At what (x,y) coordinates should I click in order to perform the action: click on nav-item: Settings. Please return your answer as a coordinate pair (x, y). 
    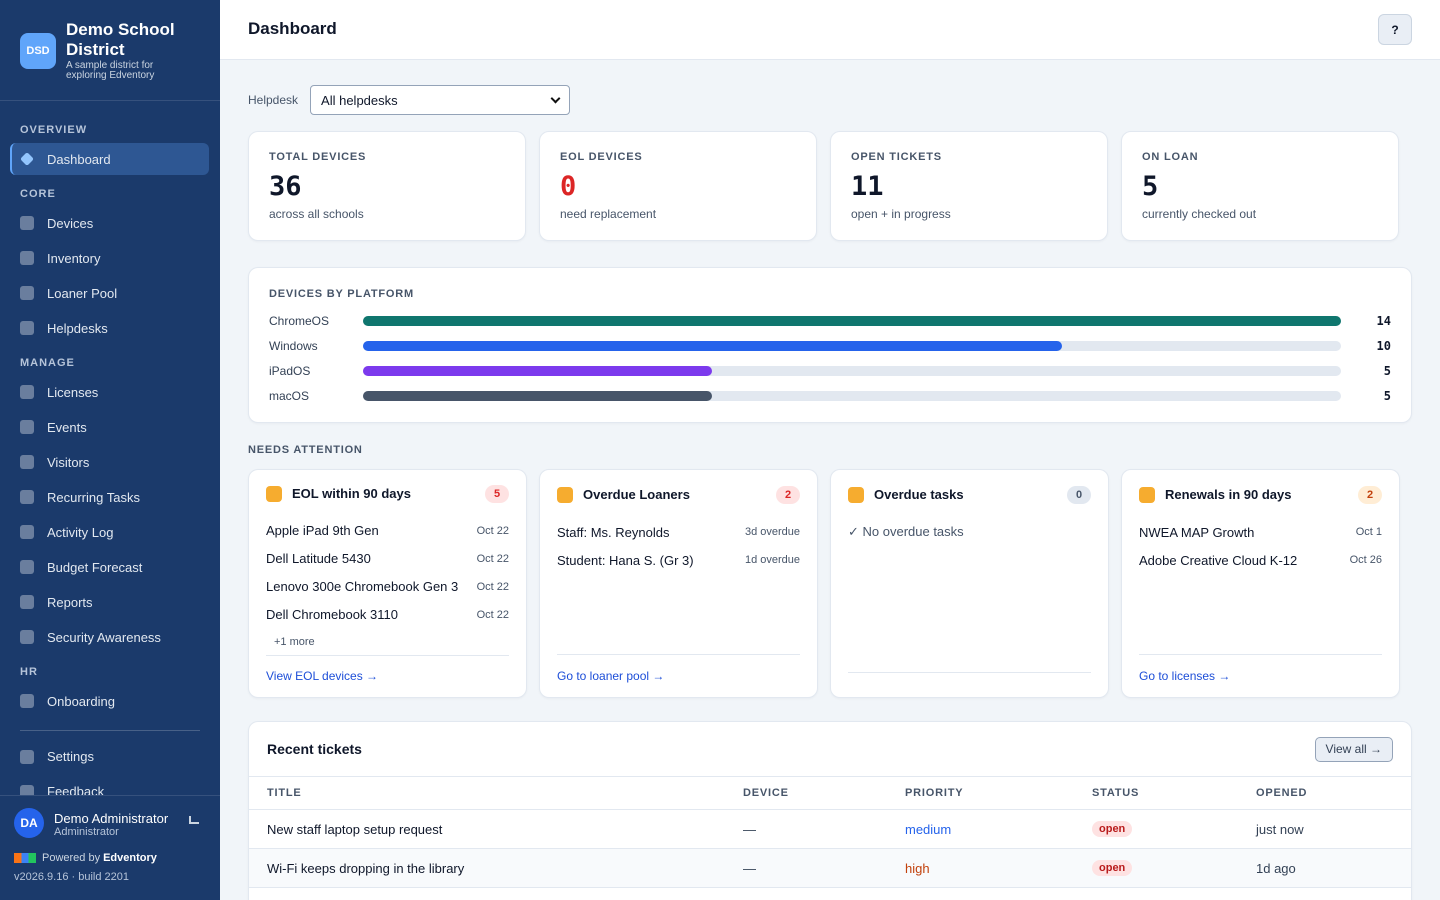
    Looking at the image, I should click on (110, 756).